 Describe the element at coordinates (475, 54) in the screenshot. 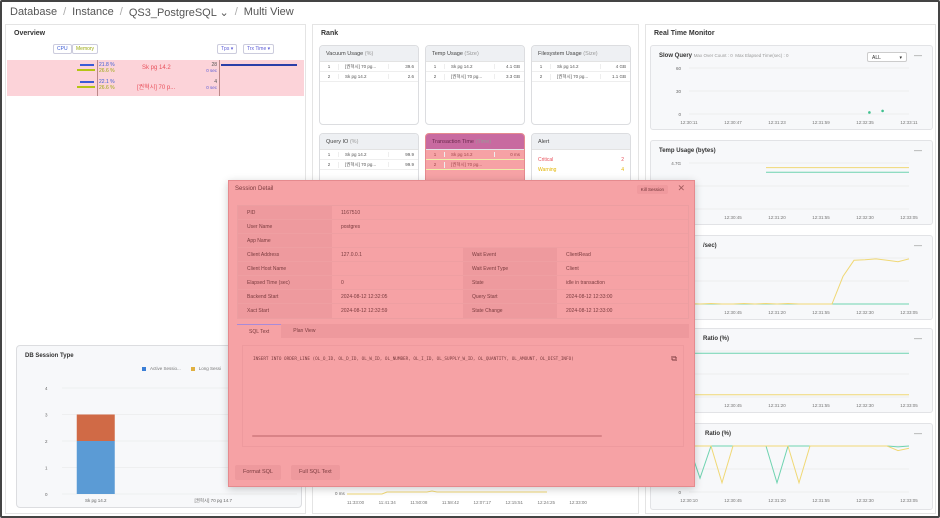

I see `rank-card-title: Temp Usage (Size)` at that location.